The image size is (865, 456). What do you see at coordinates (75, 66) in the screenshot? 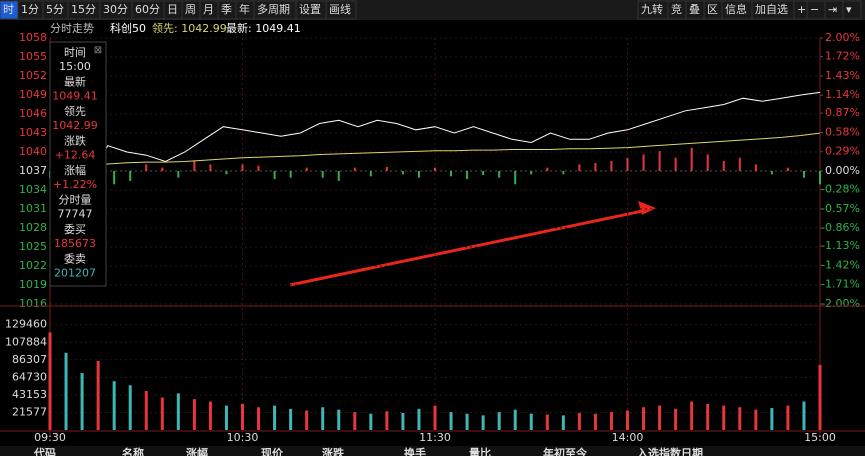
I see `info-value: 15:00` at bounding box center [75, 66].